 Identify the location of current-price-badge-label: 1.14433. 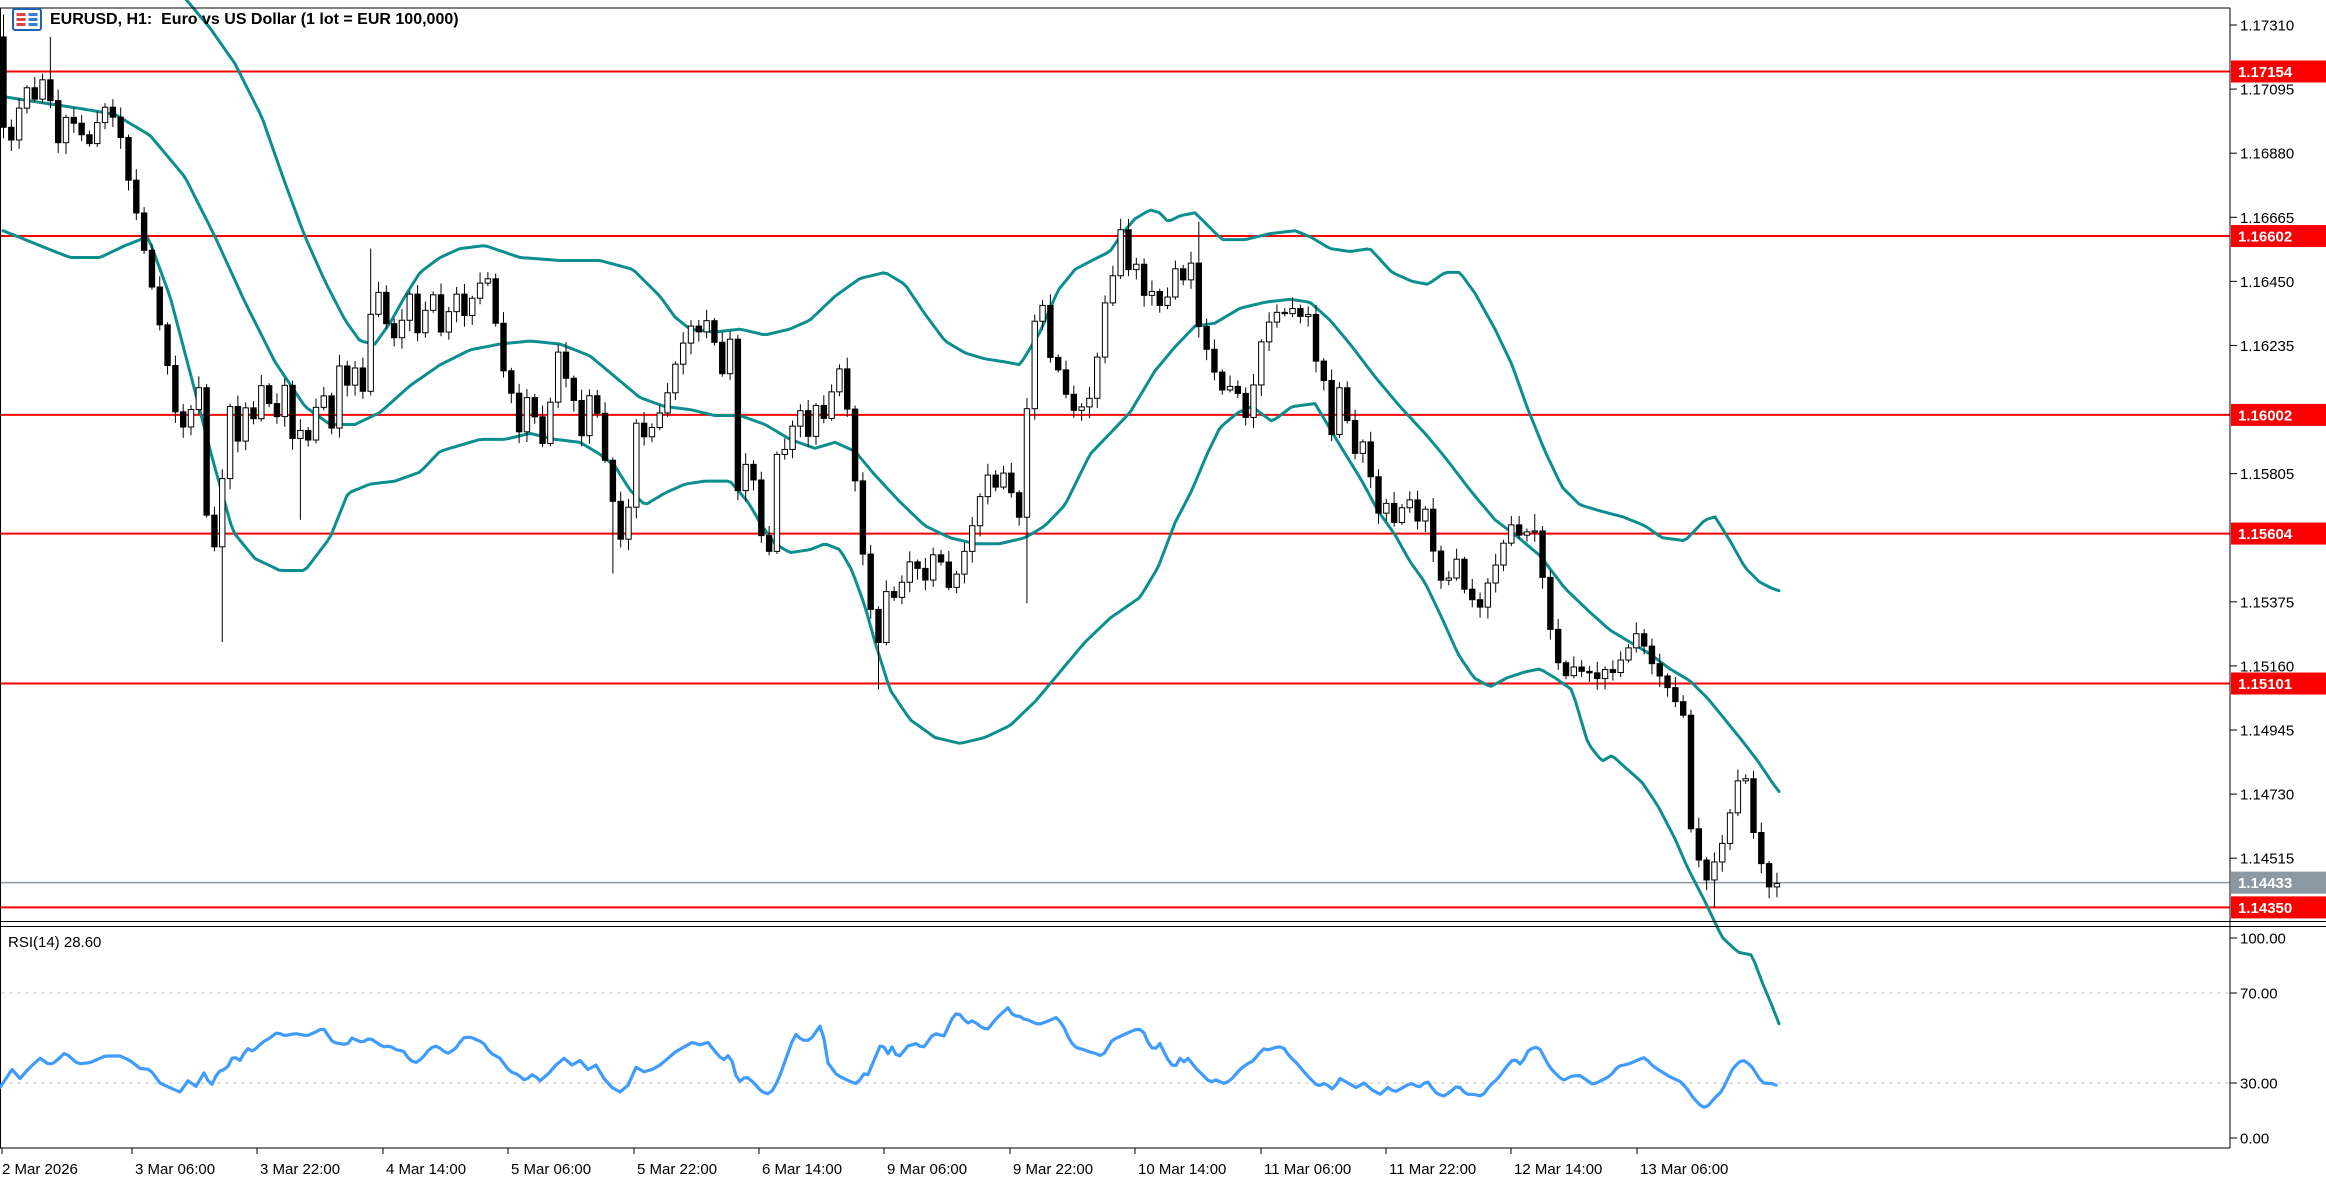
(2265, 883).